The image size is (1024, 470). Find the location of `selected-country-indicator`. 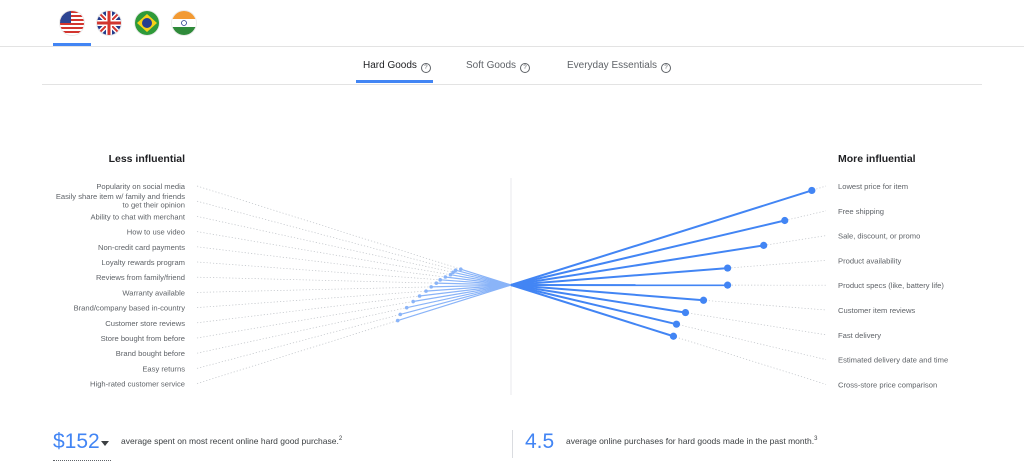

selected-country-indicator is located at coordinates (72, 44).